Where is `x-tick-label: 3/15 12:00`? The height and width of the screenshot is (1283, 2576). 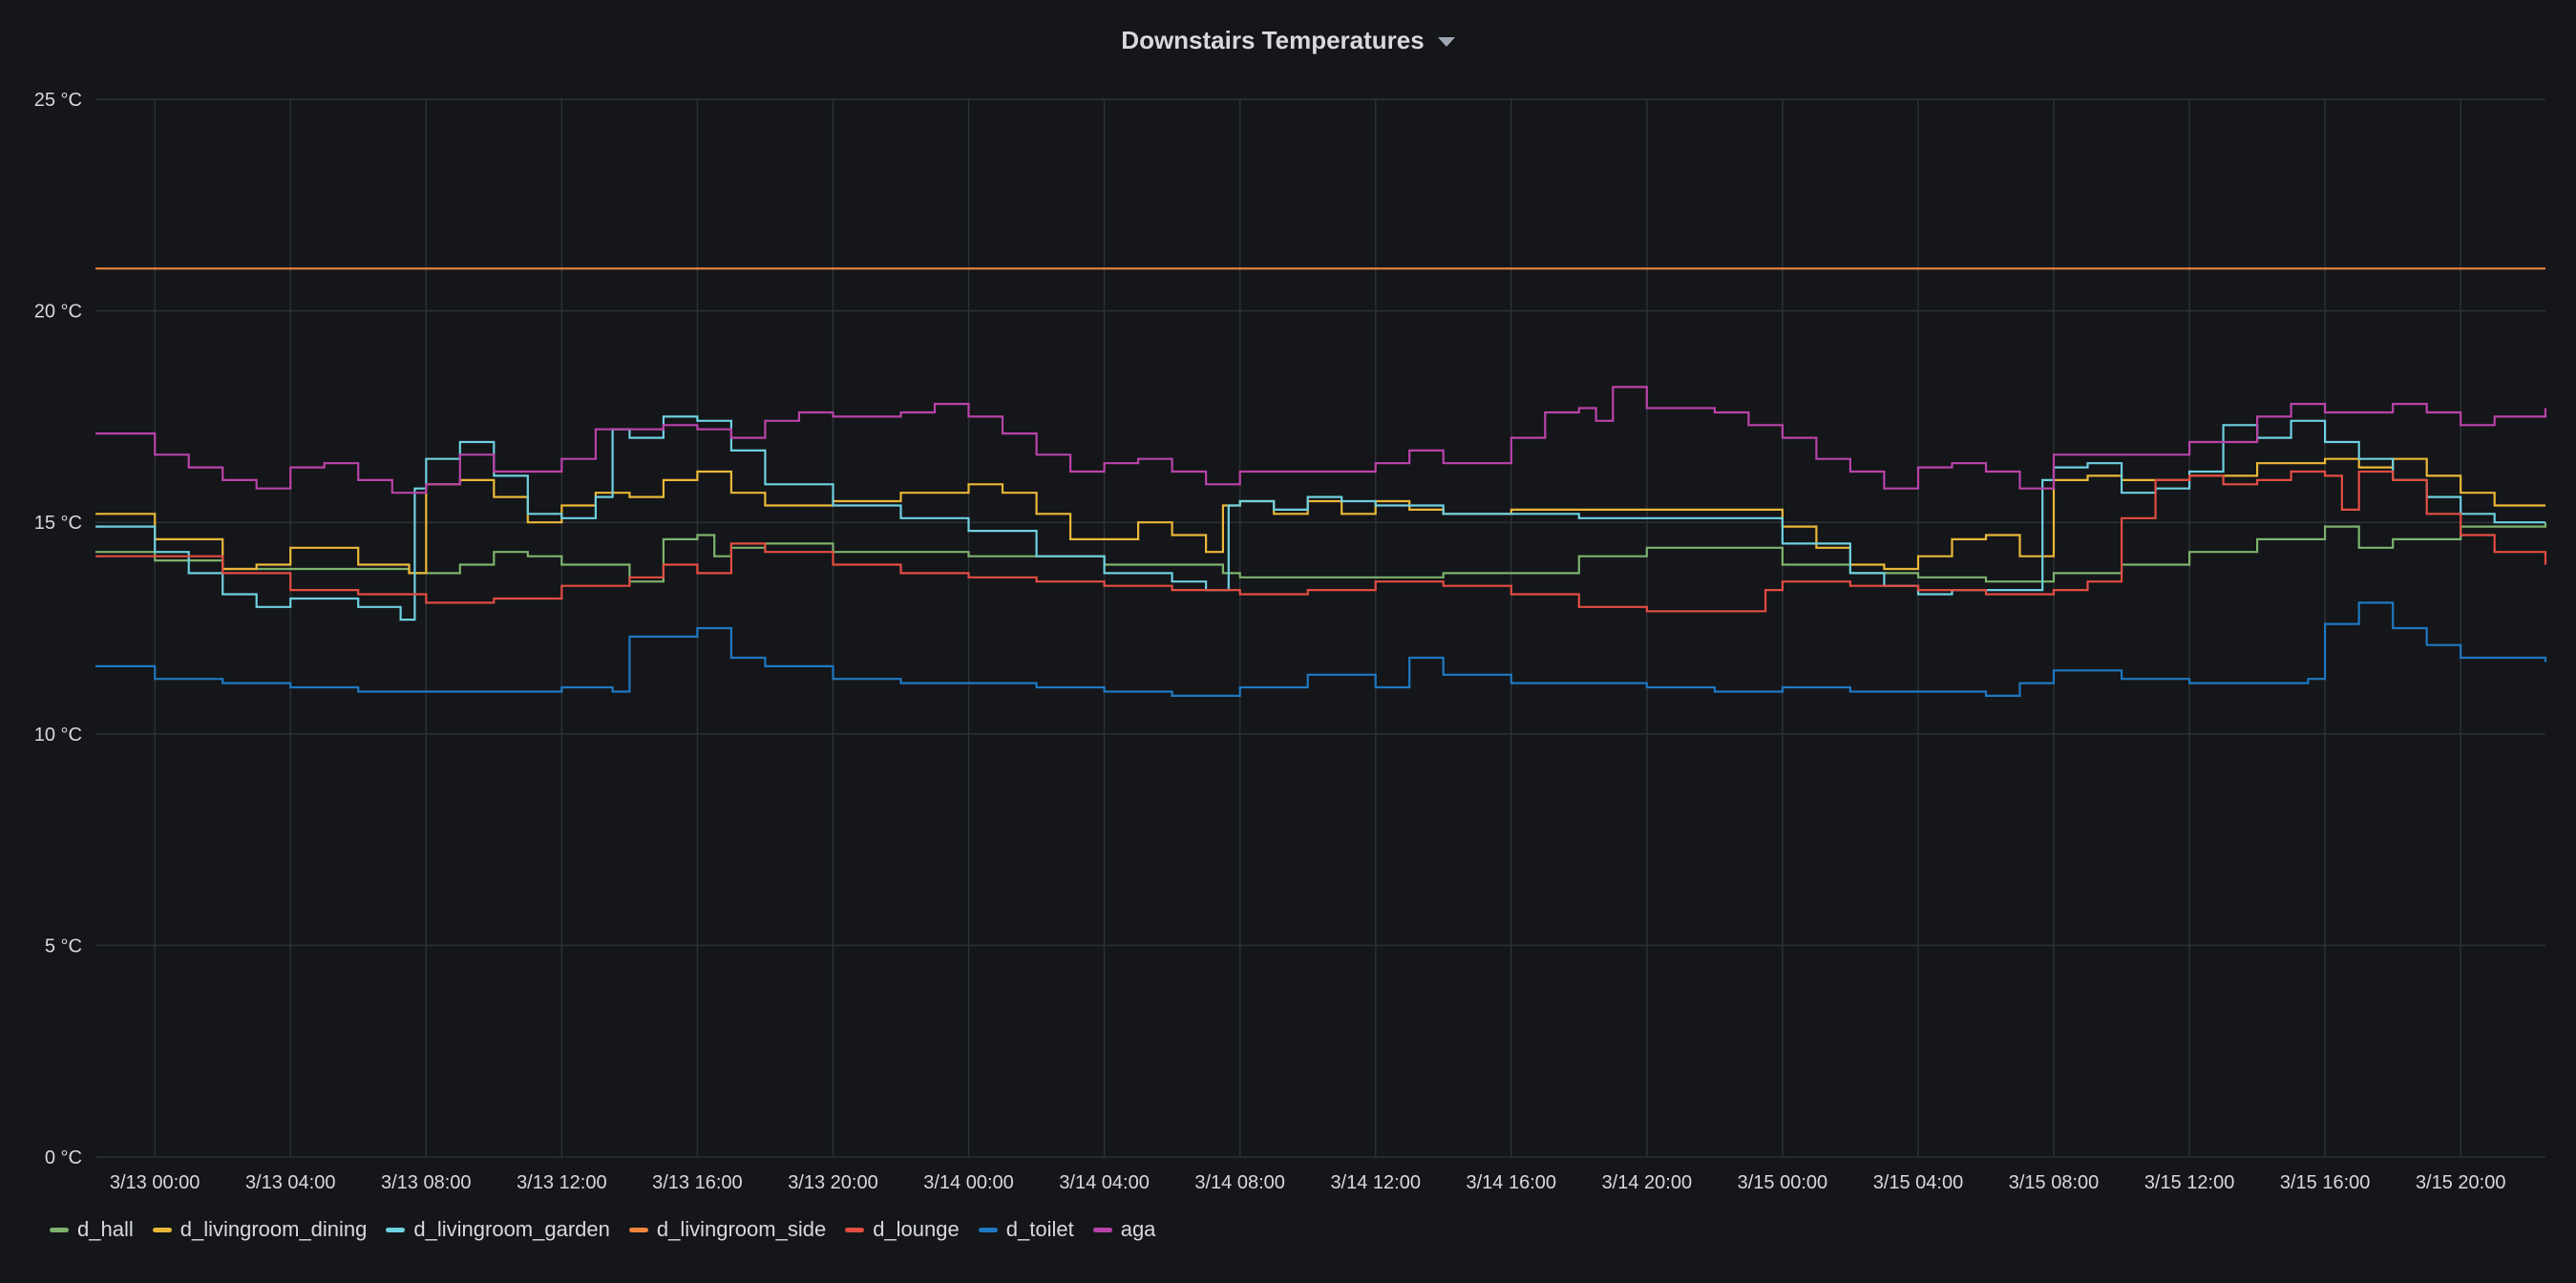 x-tick-label: 3/15 12:00 is located at coordinates (2189, 1182).